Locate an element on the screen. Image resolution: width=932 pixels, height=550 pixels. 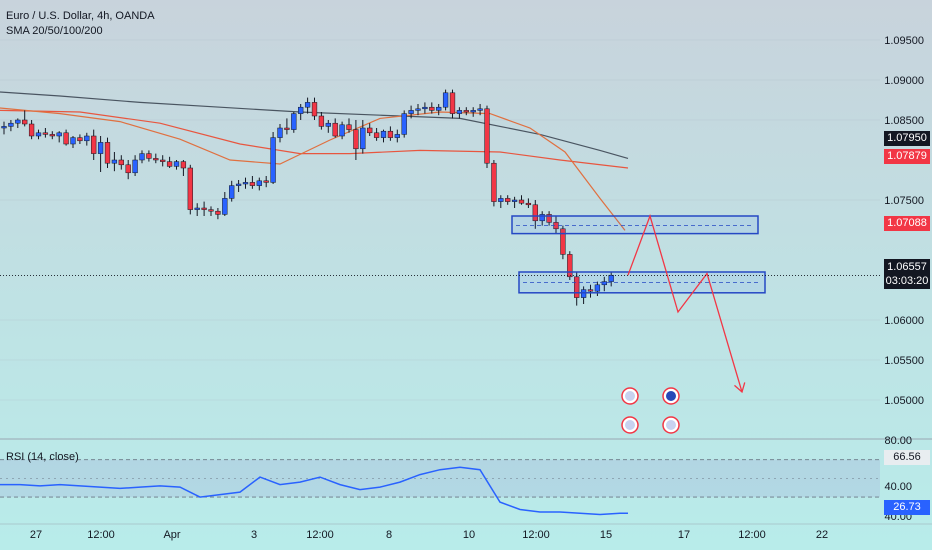
rsi-value-tag-a: 66.56 is located at coordinates (907, 457).